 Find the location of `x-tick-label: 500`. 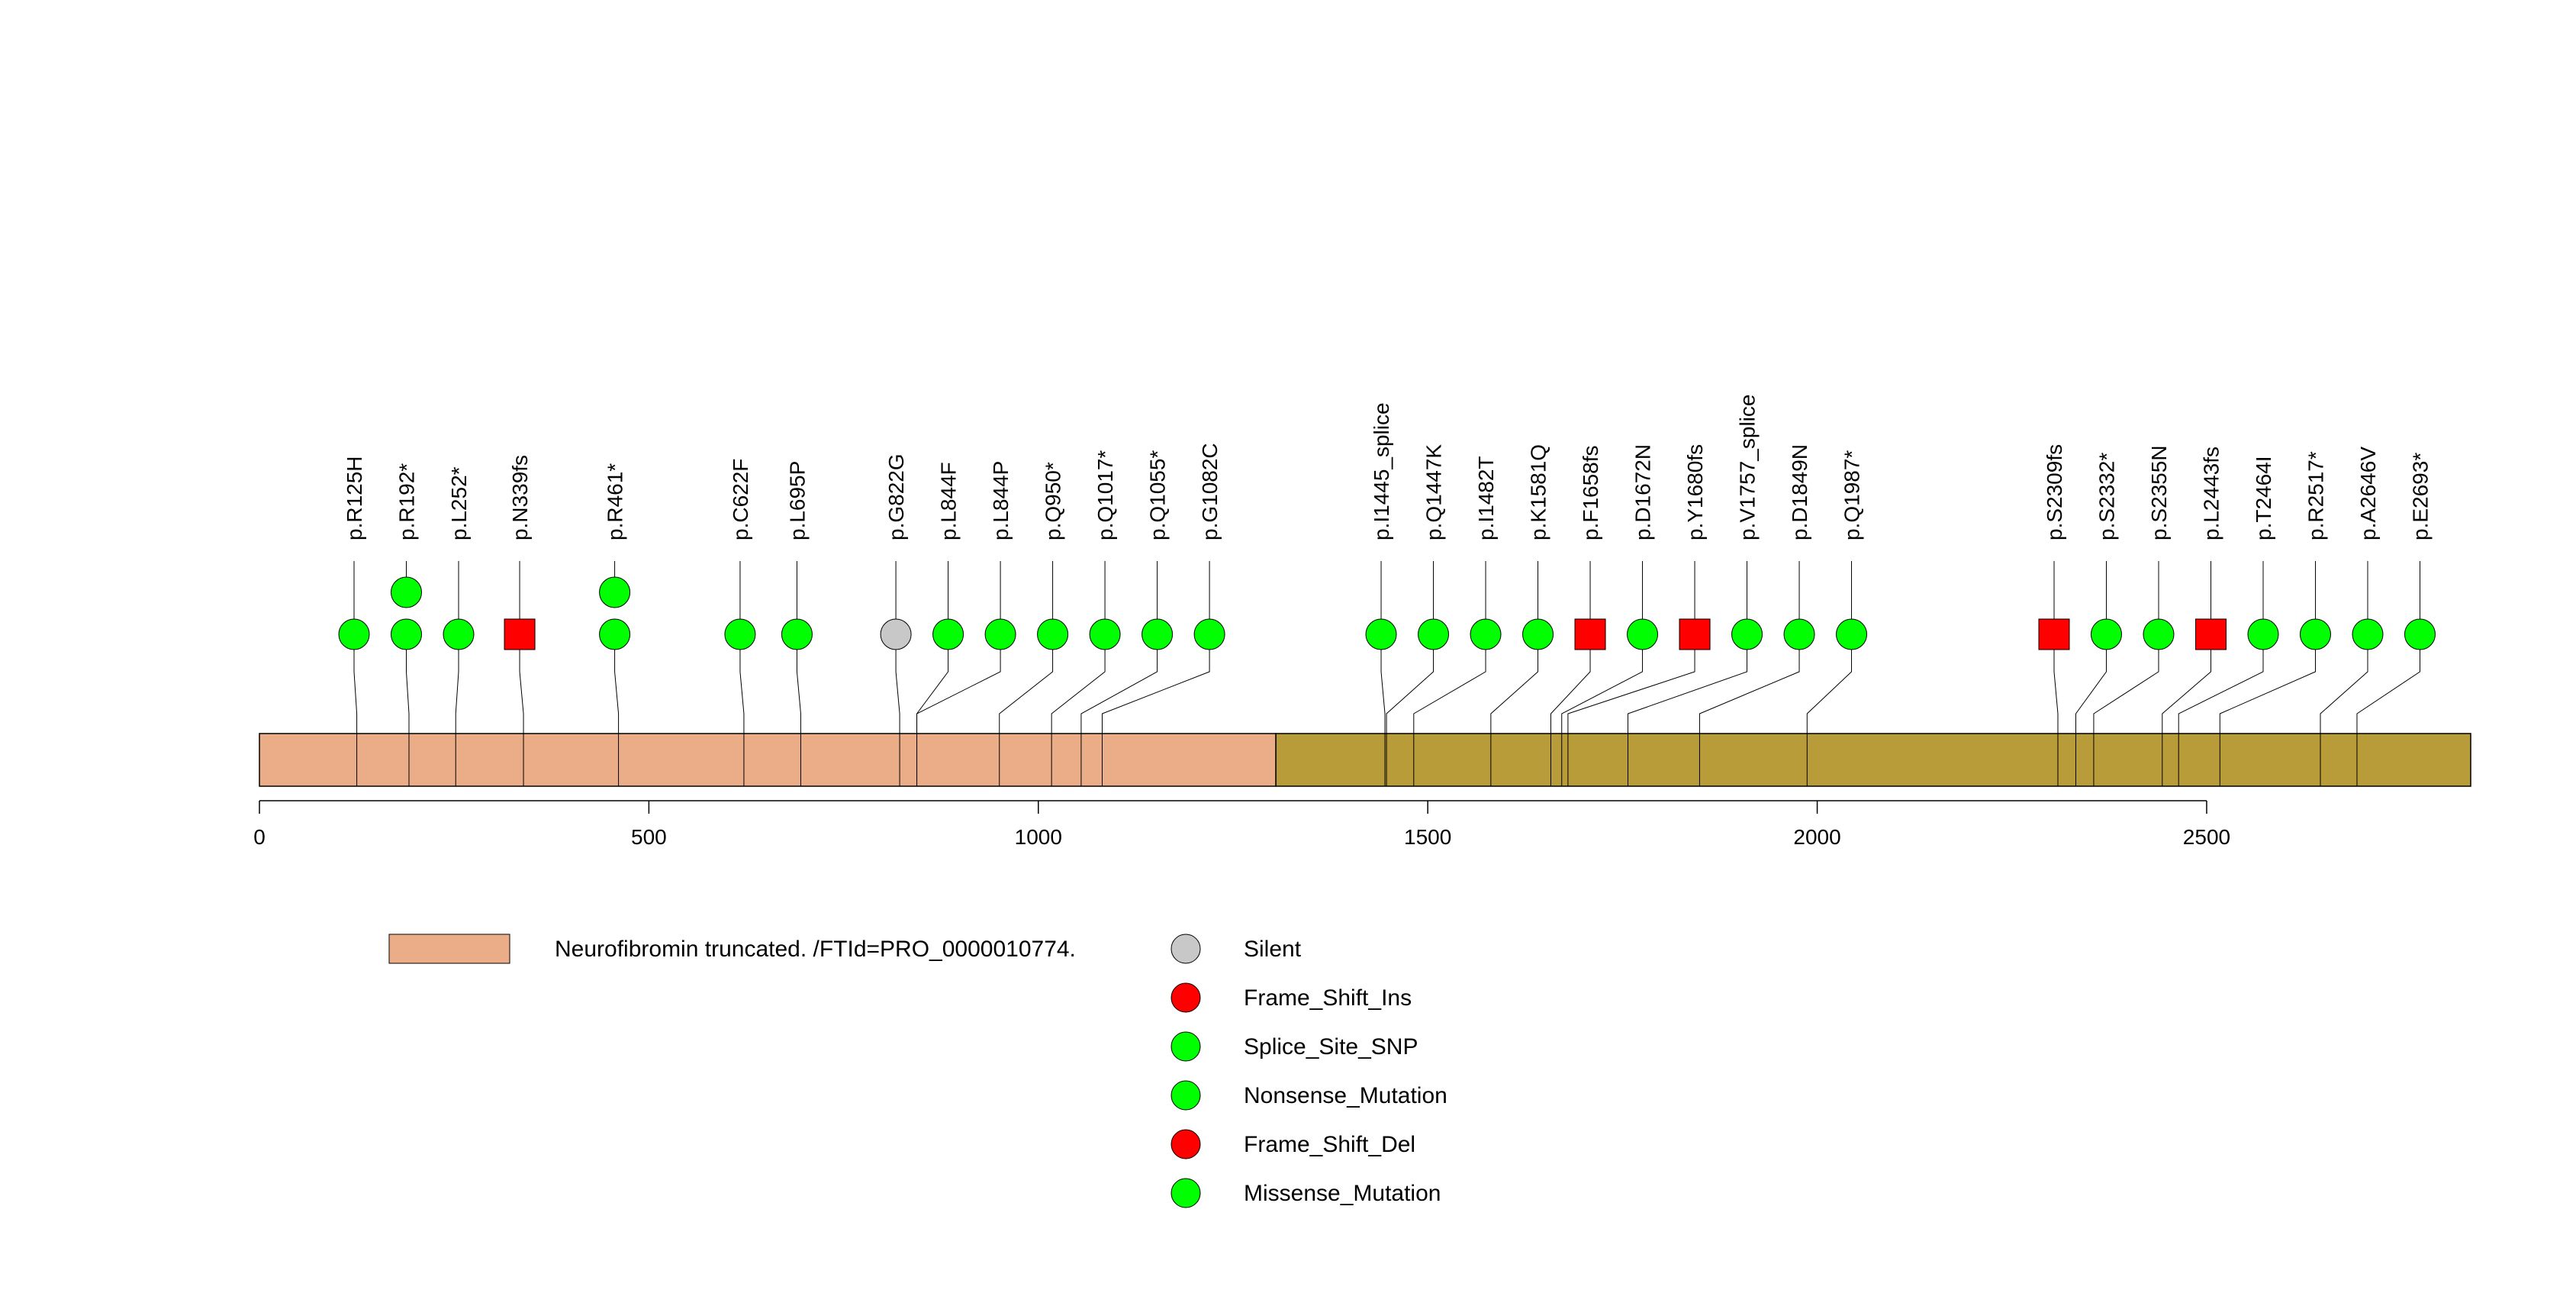

x-tick-label: 500 is located at coordinates (649, 837).